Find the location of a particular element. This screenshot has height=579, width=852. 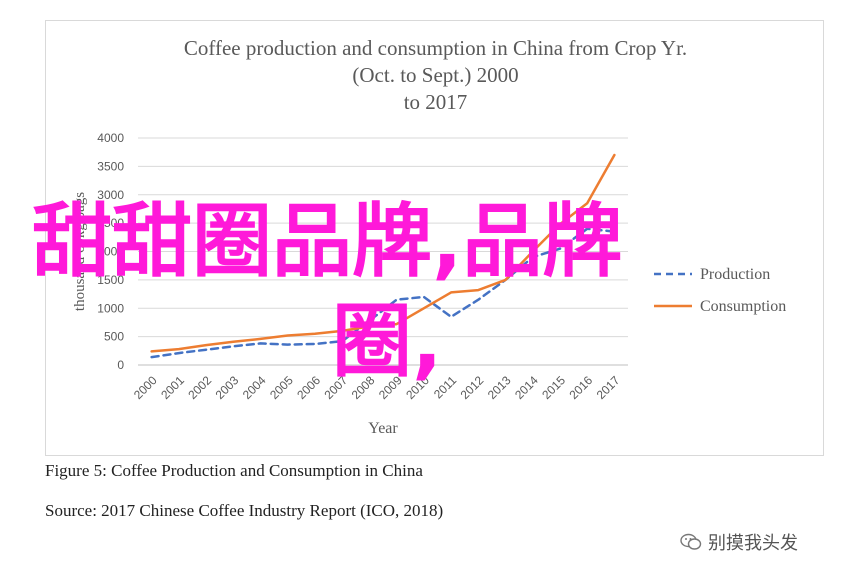

y-tick-label: 1000 is located at coordinates (110, 308).